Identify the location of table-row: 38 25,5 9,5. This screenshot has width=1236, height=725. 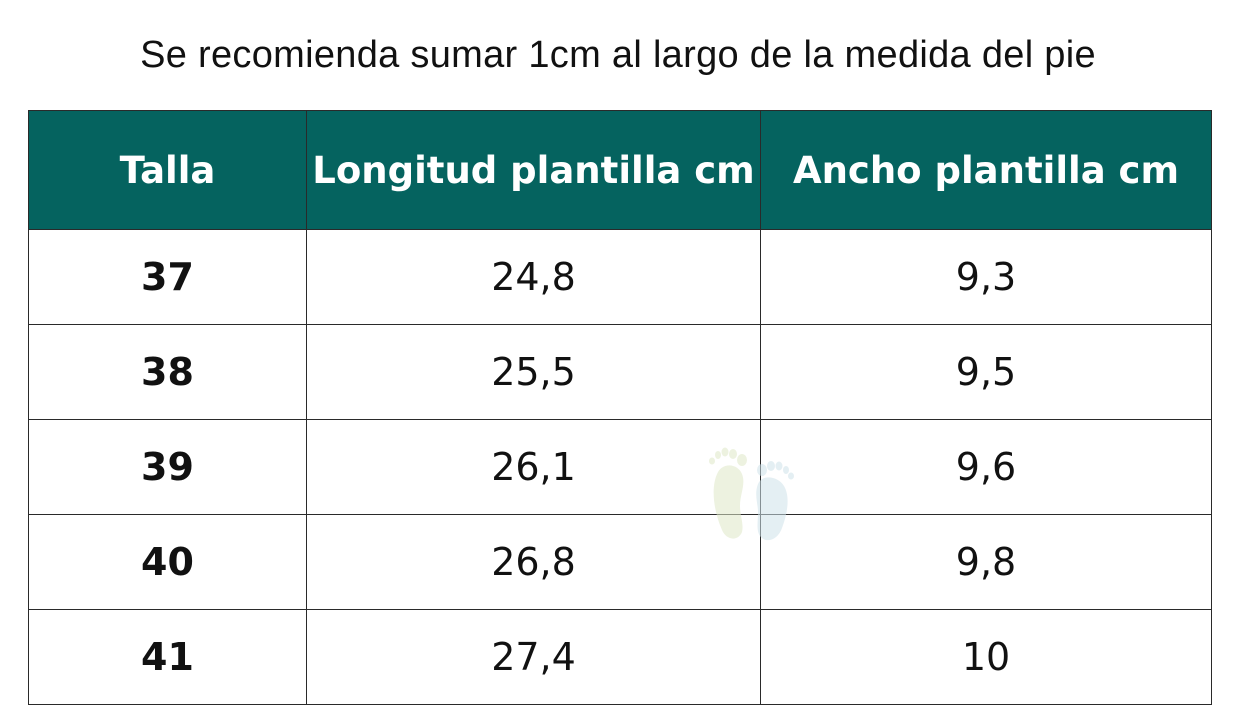
(620, 372).